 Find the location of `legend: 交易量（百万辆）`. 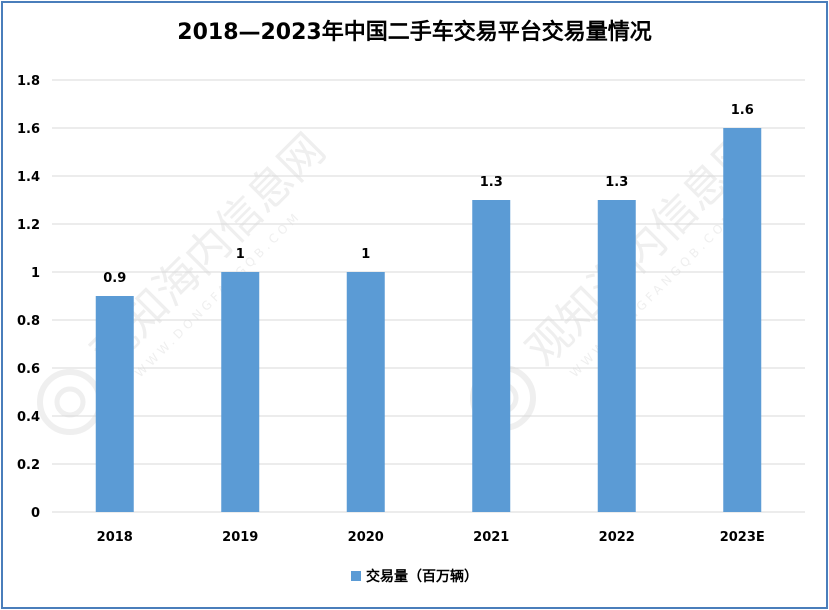

legend: 交易量（百万辆） is located at coordinates (414, 576).